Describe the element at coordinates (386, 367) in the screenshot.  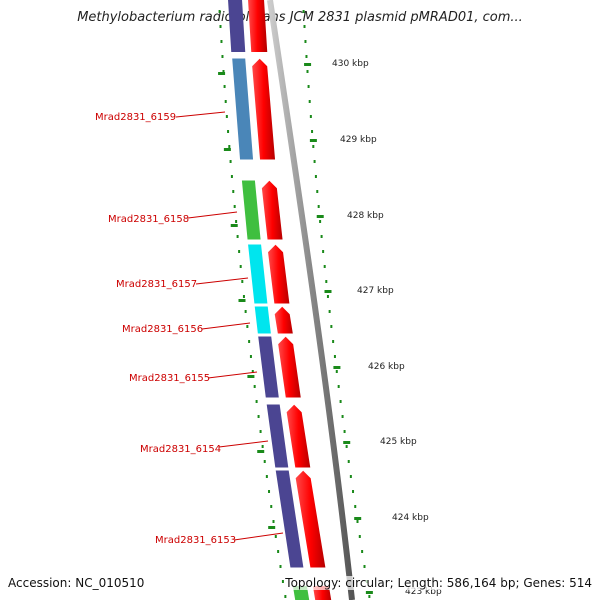
I see `tick-label-426: 426 kbp` at that location.